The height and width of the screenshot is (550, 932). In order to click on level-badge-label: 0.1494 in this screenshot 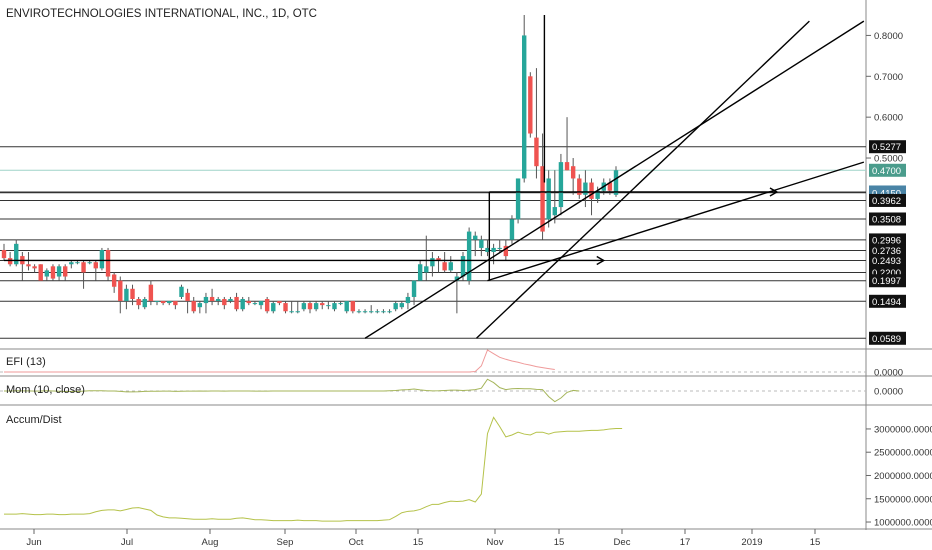, I will do `click(886, 302)`.